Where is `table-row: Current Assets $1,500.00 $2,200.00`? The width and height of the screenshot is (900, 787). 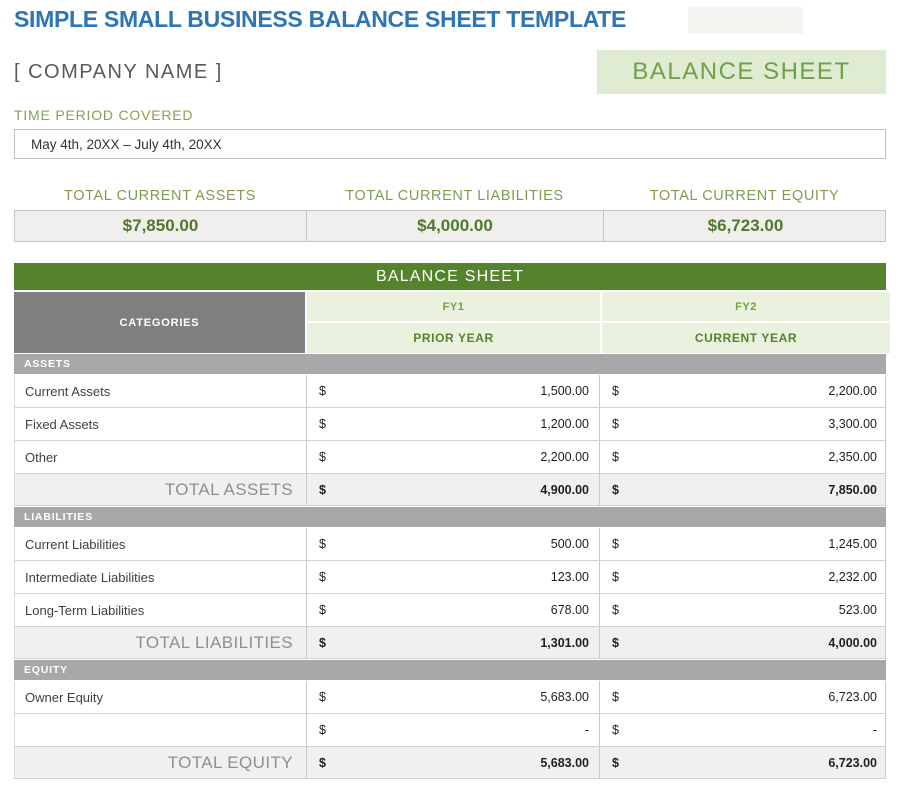
table-row: Current Assets $1,500.00 $2,200.00 is located at coordinates (450, 391).